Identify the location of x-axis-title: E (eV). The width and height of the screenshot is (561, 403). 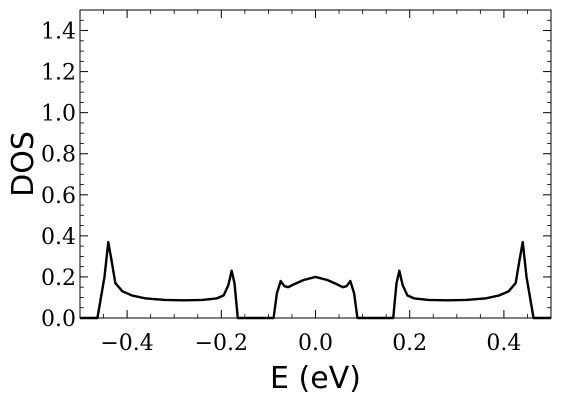
(315, 378).